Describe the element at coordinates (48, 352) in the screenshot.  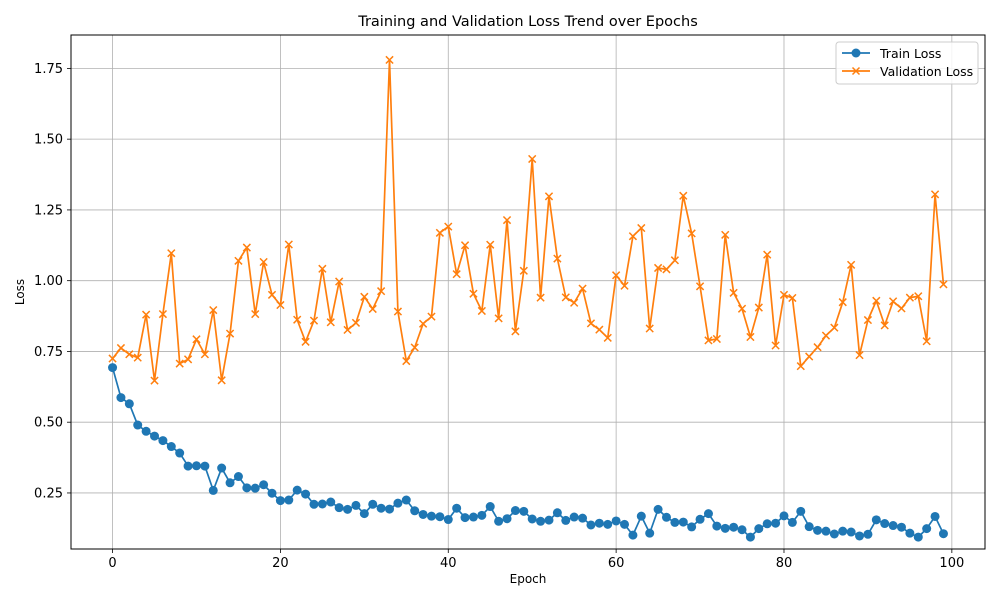
I see `y-tick-label: 0.75` at that location.